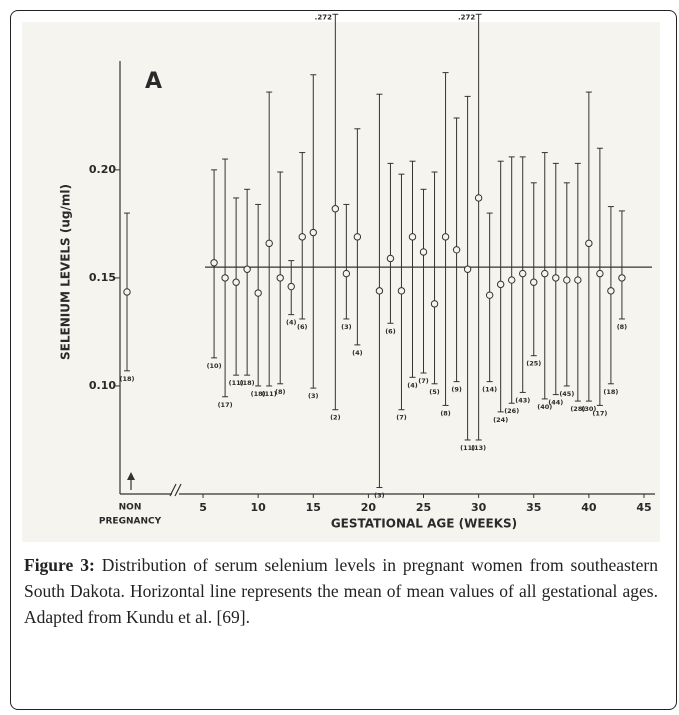 The height and width of the screenshot is (715, 679). What do you see at coordinates (59, 565) in the screenshot?
I see `caption-label: Figure 3:` at bounding box center [59, 565].